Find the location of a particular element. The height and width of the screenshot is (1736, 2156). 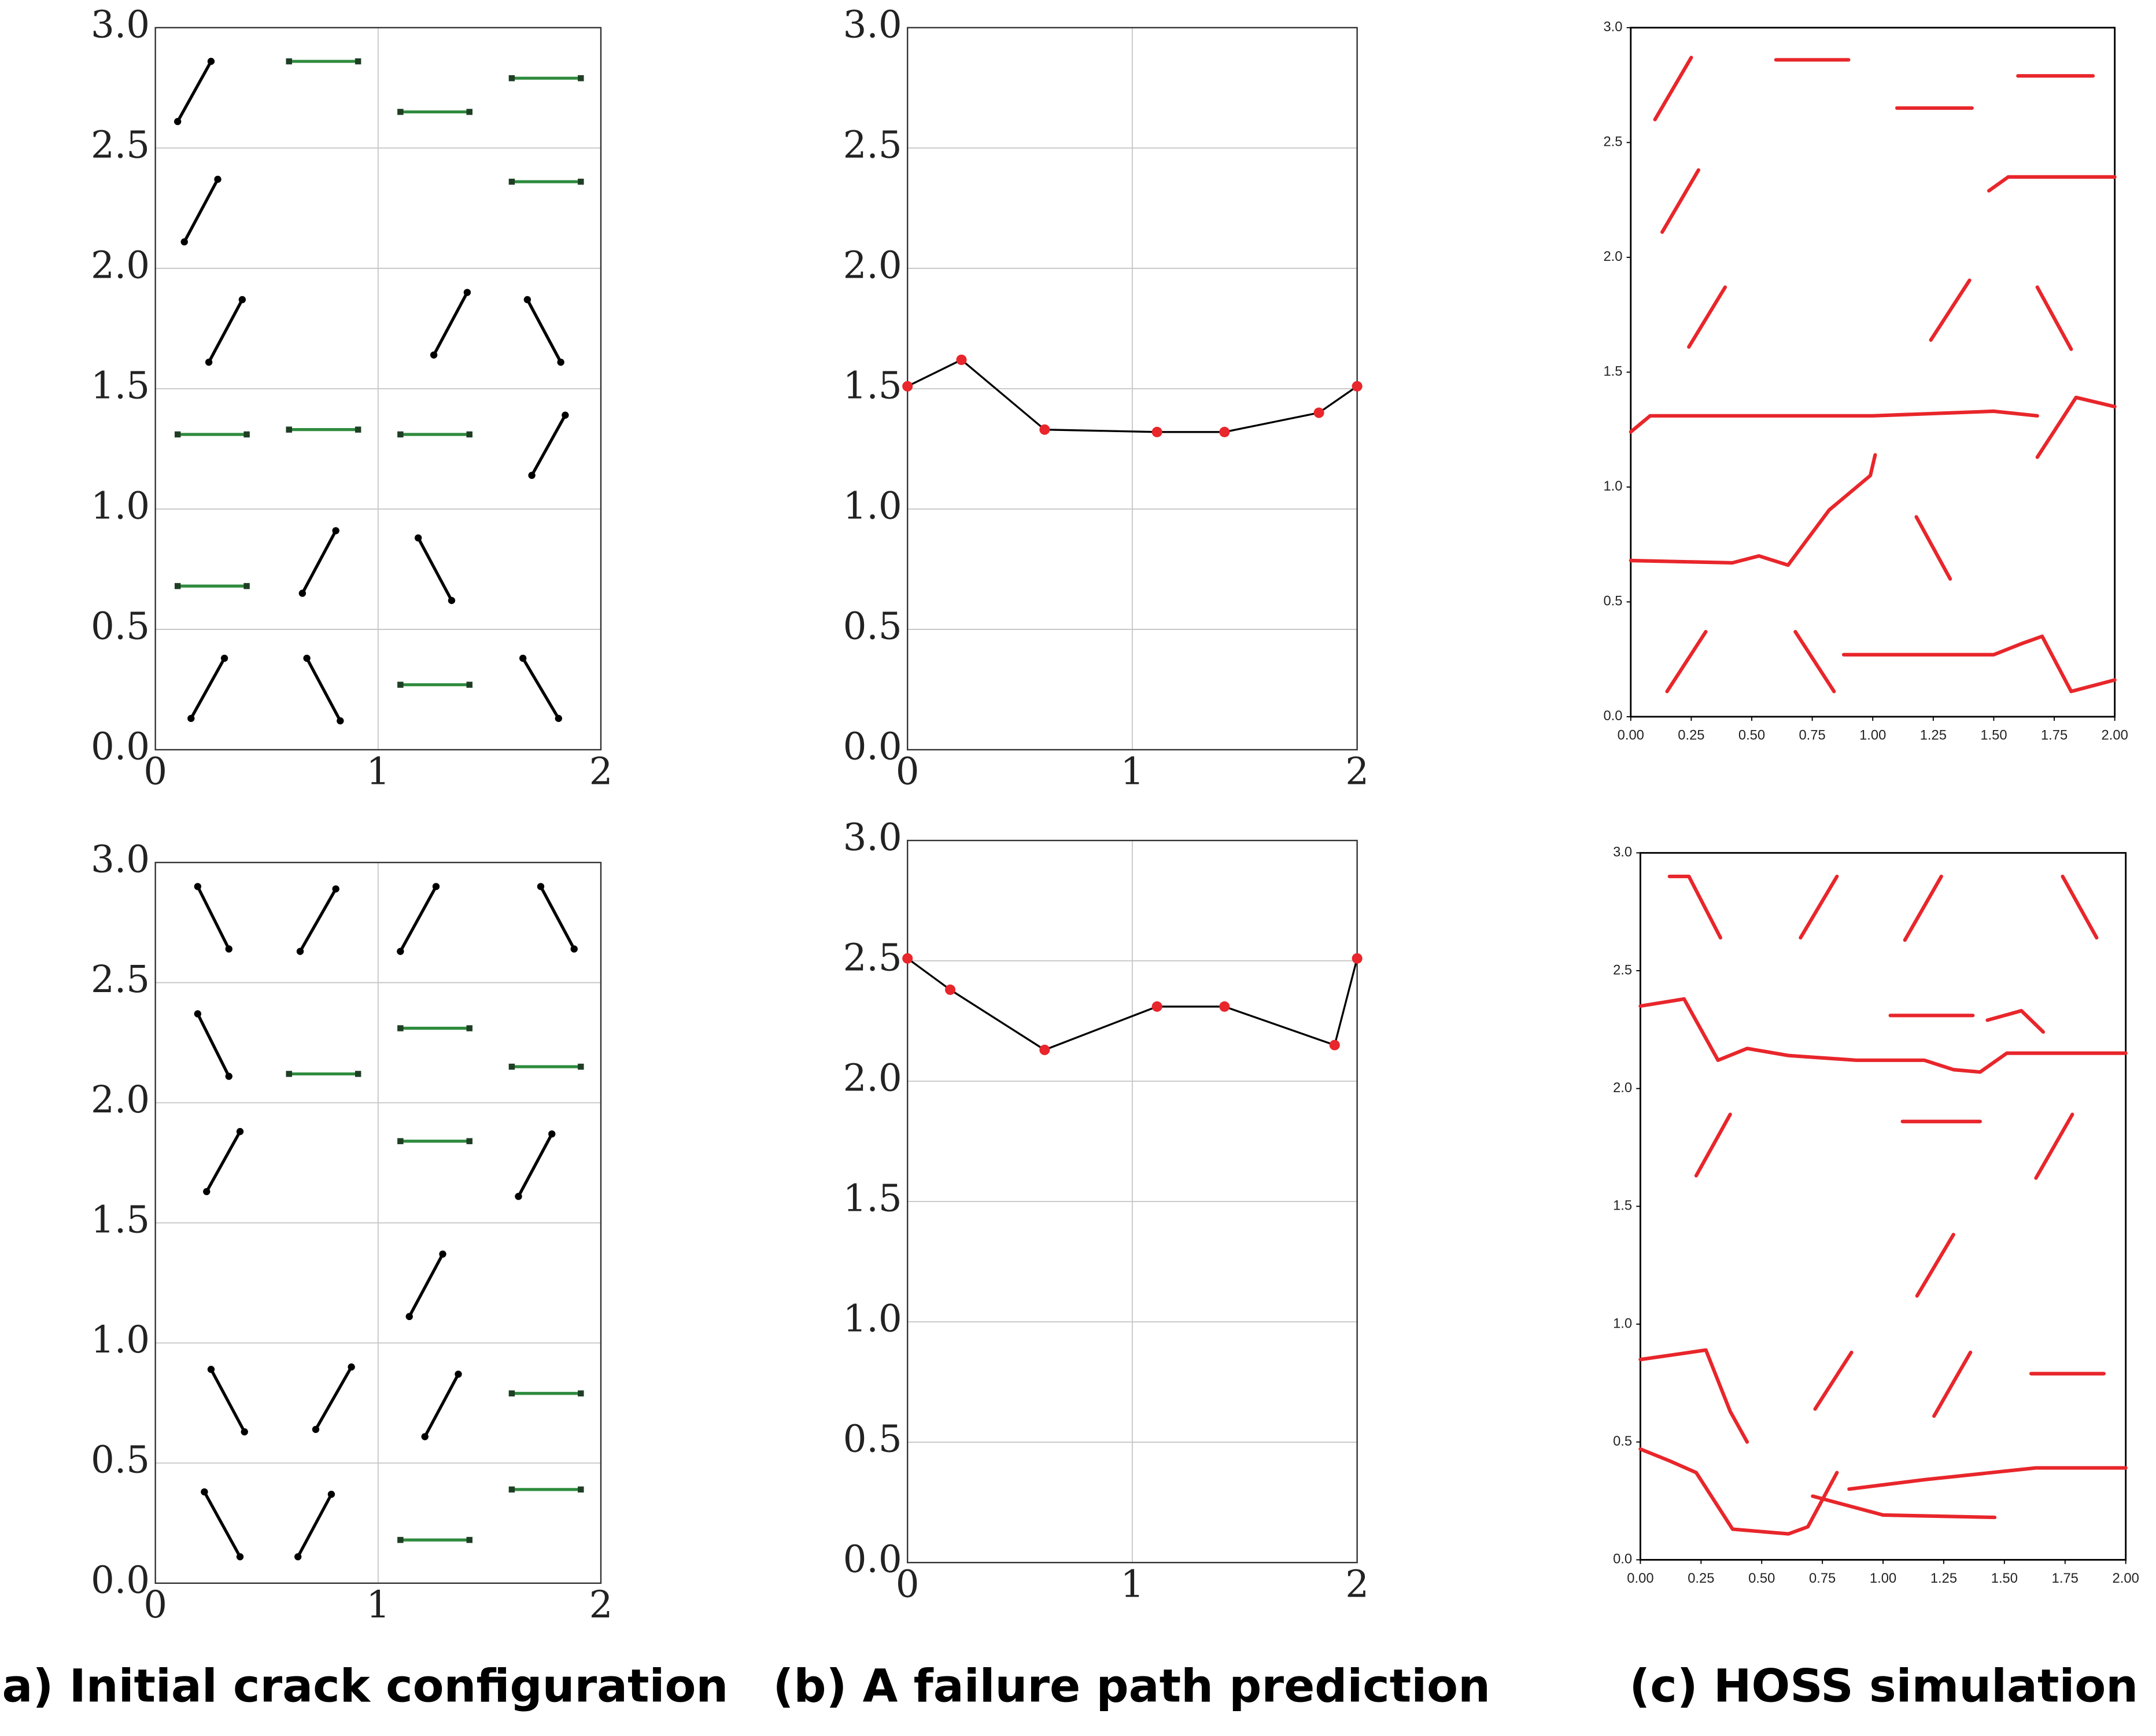

x-tick-label: 0.25 is located at coordinates (1701, 1578).